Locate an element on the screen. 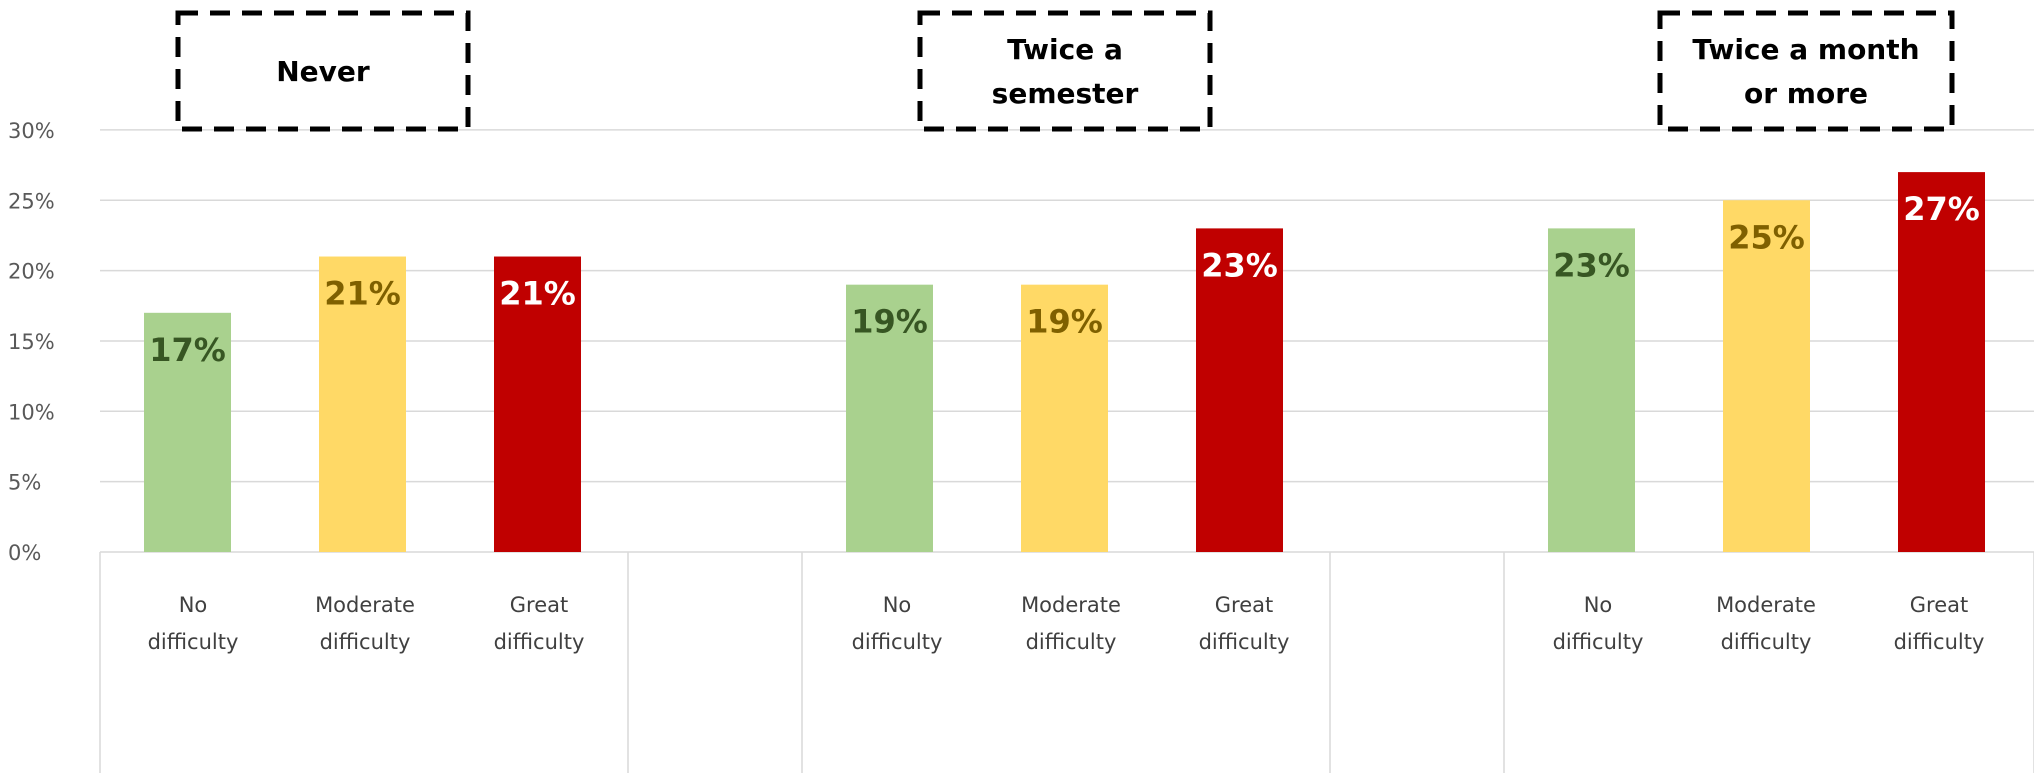  group-titles: Never Twice a semester Twice a month or more is located at coordinates (1065, 71).